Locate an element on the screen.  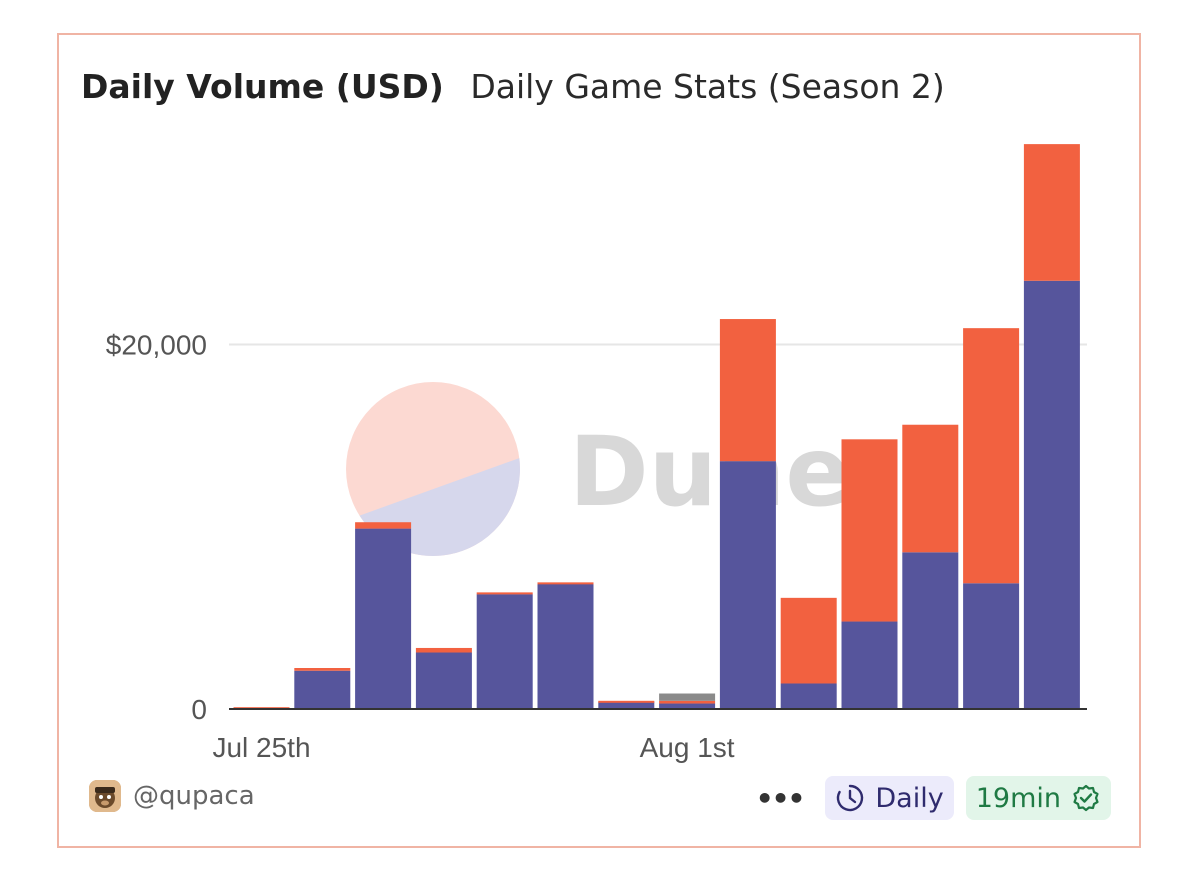
verified-check-icon is located at coordinates (1086, 798).